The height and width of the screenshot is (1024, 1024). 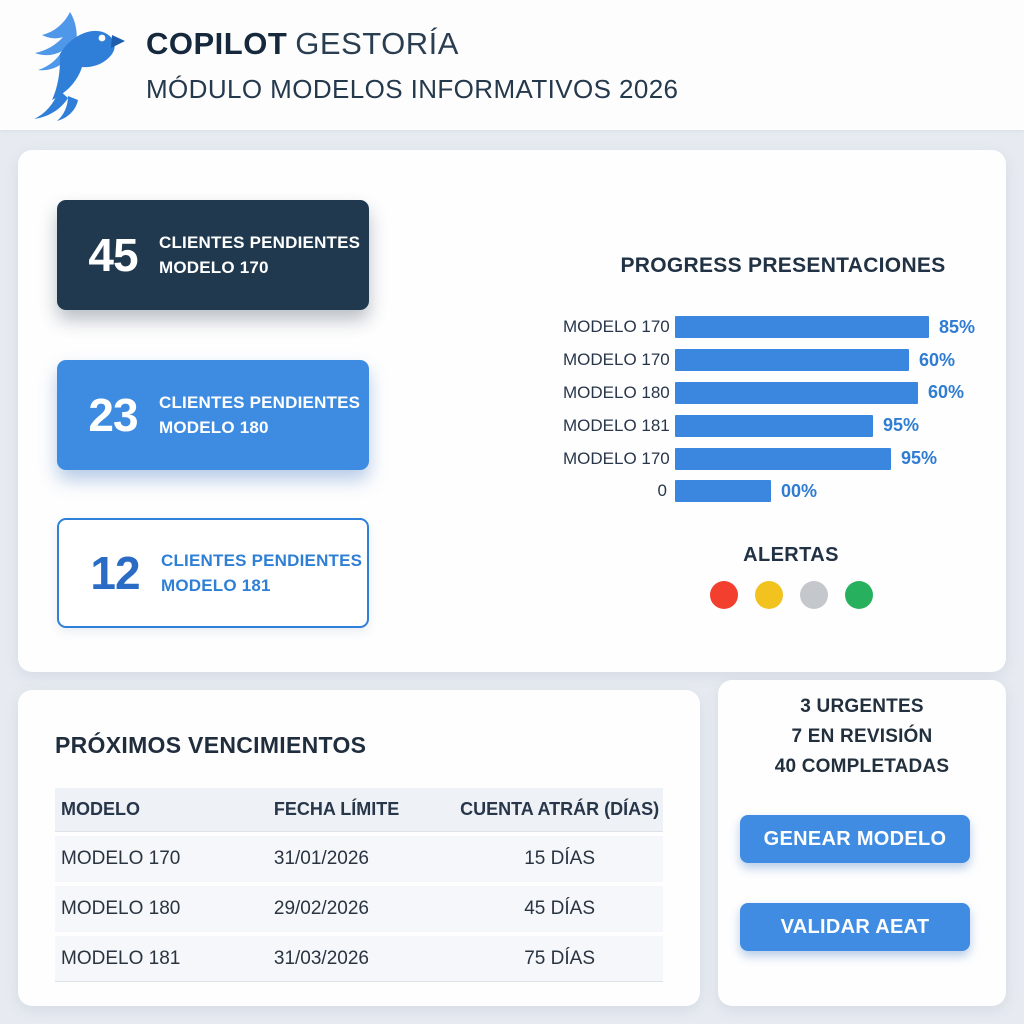 What do you see at coordinates (377, 43) in the screenshot?
I see `brand-suffix: GESTORÍA` at bounding box center [377, 43].